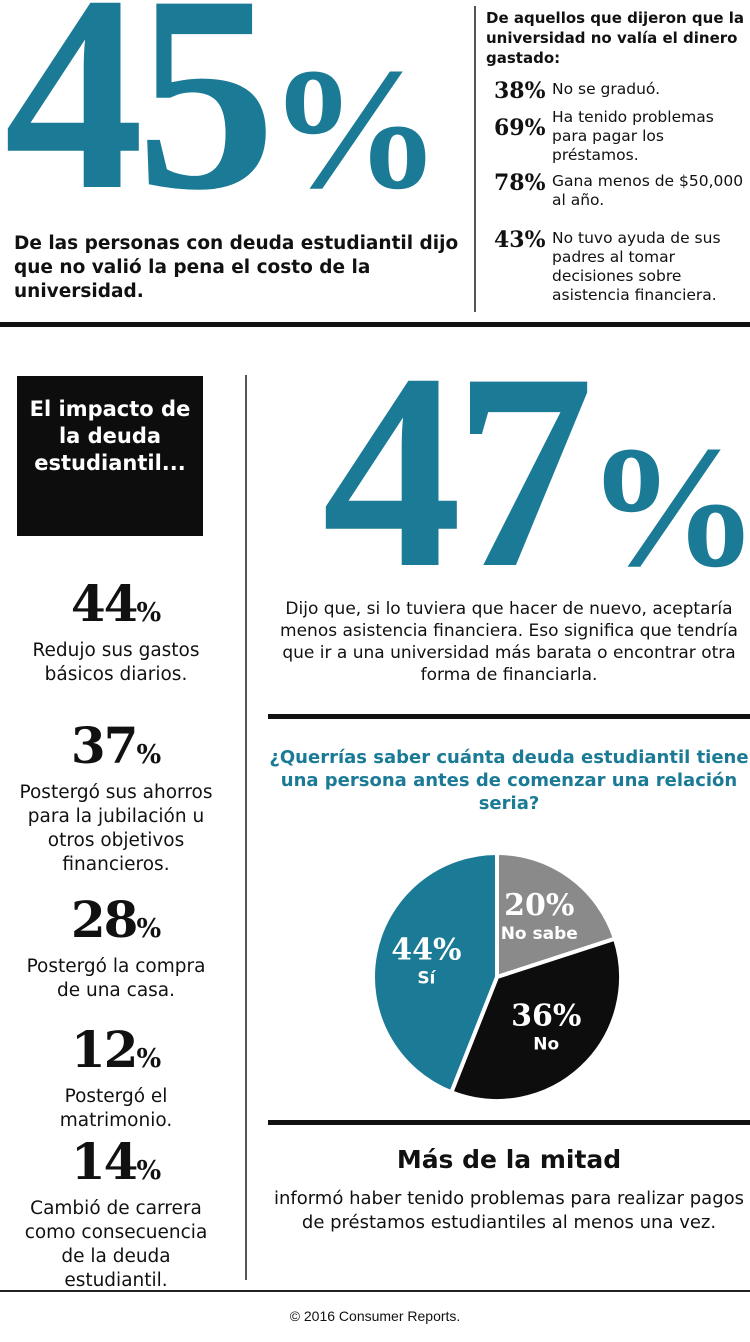  I want to click on feature-47-percent: 47%, so click(536, 471).